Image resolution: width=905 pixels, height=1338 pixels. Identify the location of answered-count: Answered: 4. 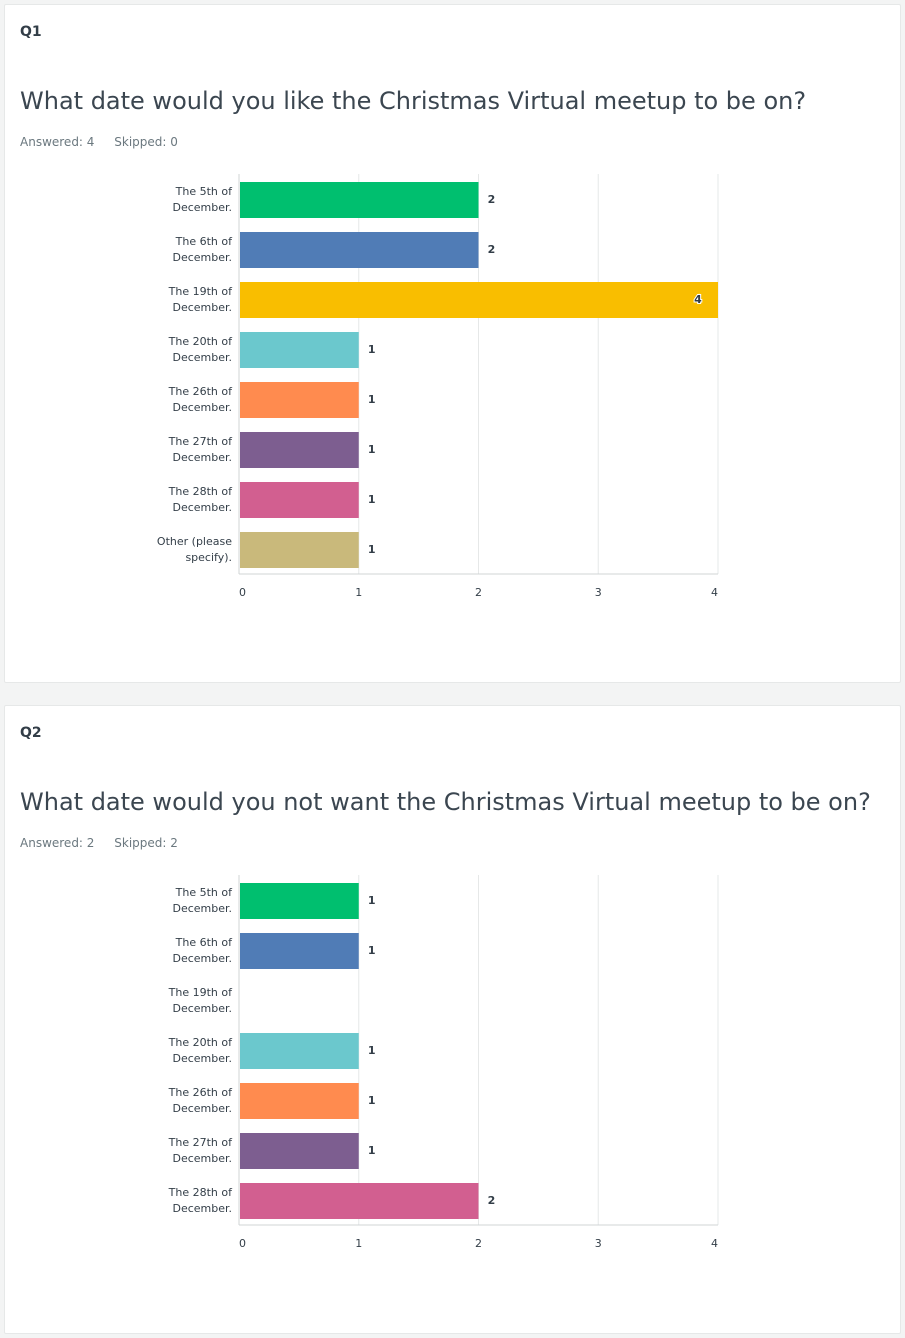
(57, 142).